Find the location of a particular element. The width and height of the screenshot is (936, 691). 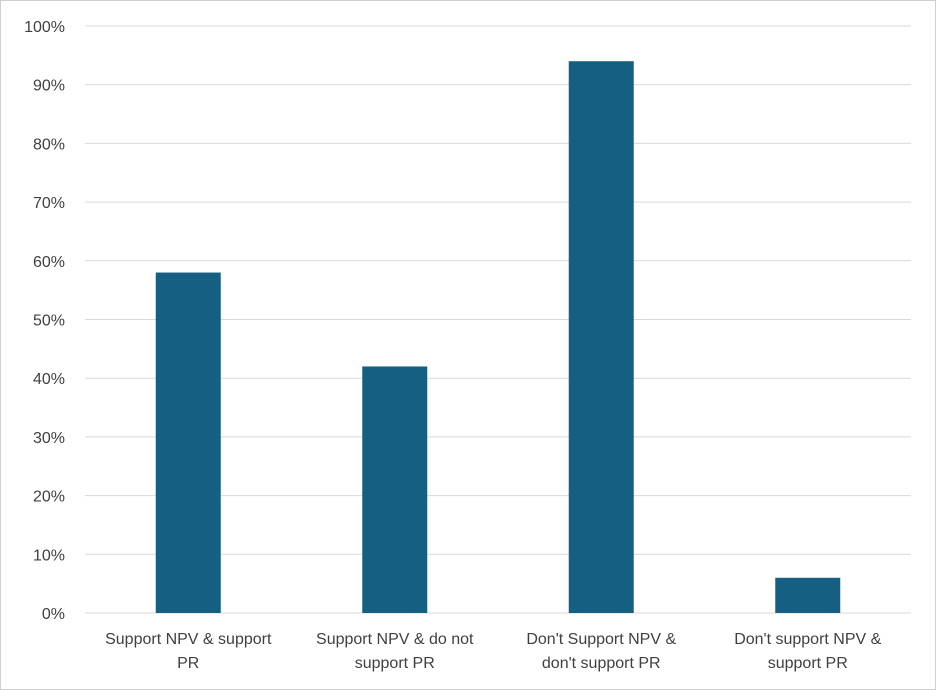

y-tick-label: 10% is located at coordinates (49, 555).